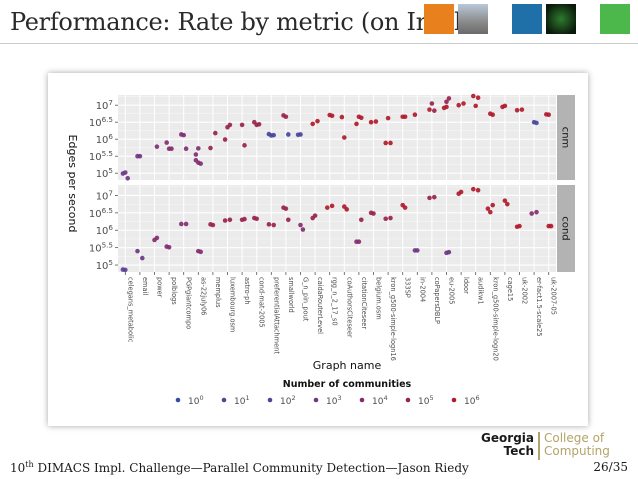 The height and width of the screenshot is (479, 638). What do you see at coordinates (319, 43) in the screenshot?
I see `title-divider` at bounding box center [319, 43].